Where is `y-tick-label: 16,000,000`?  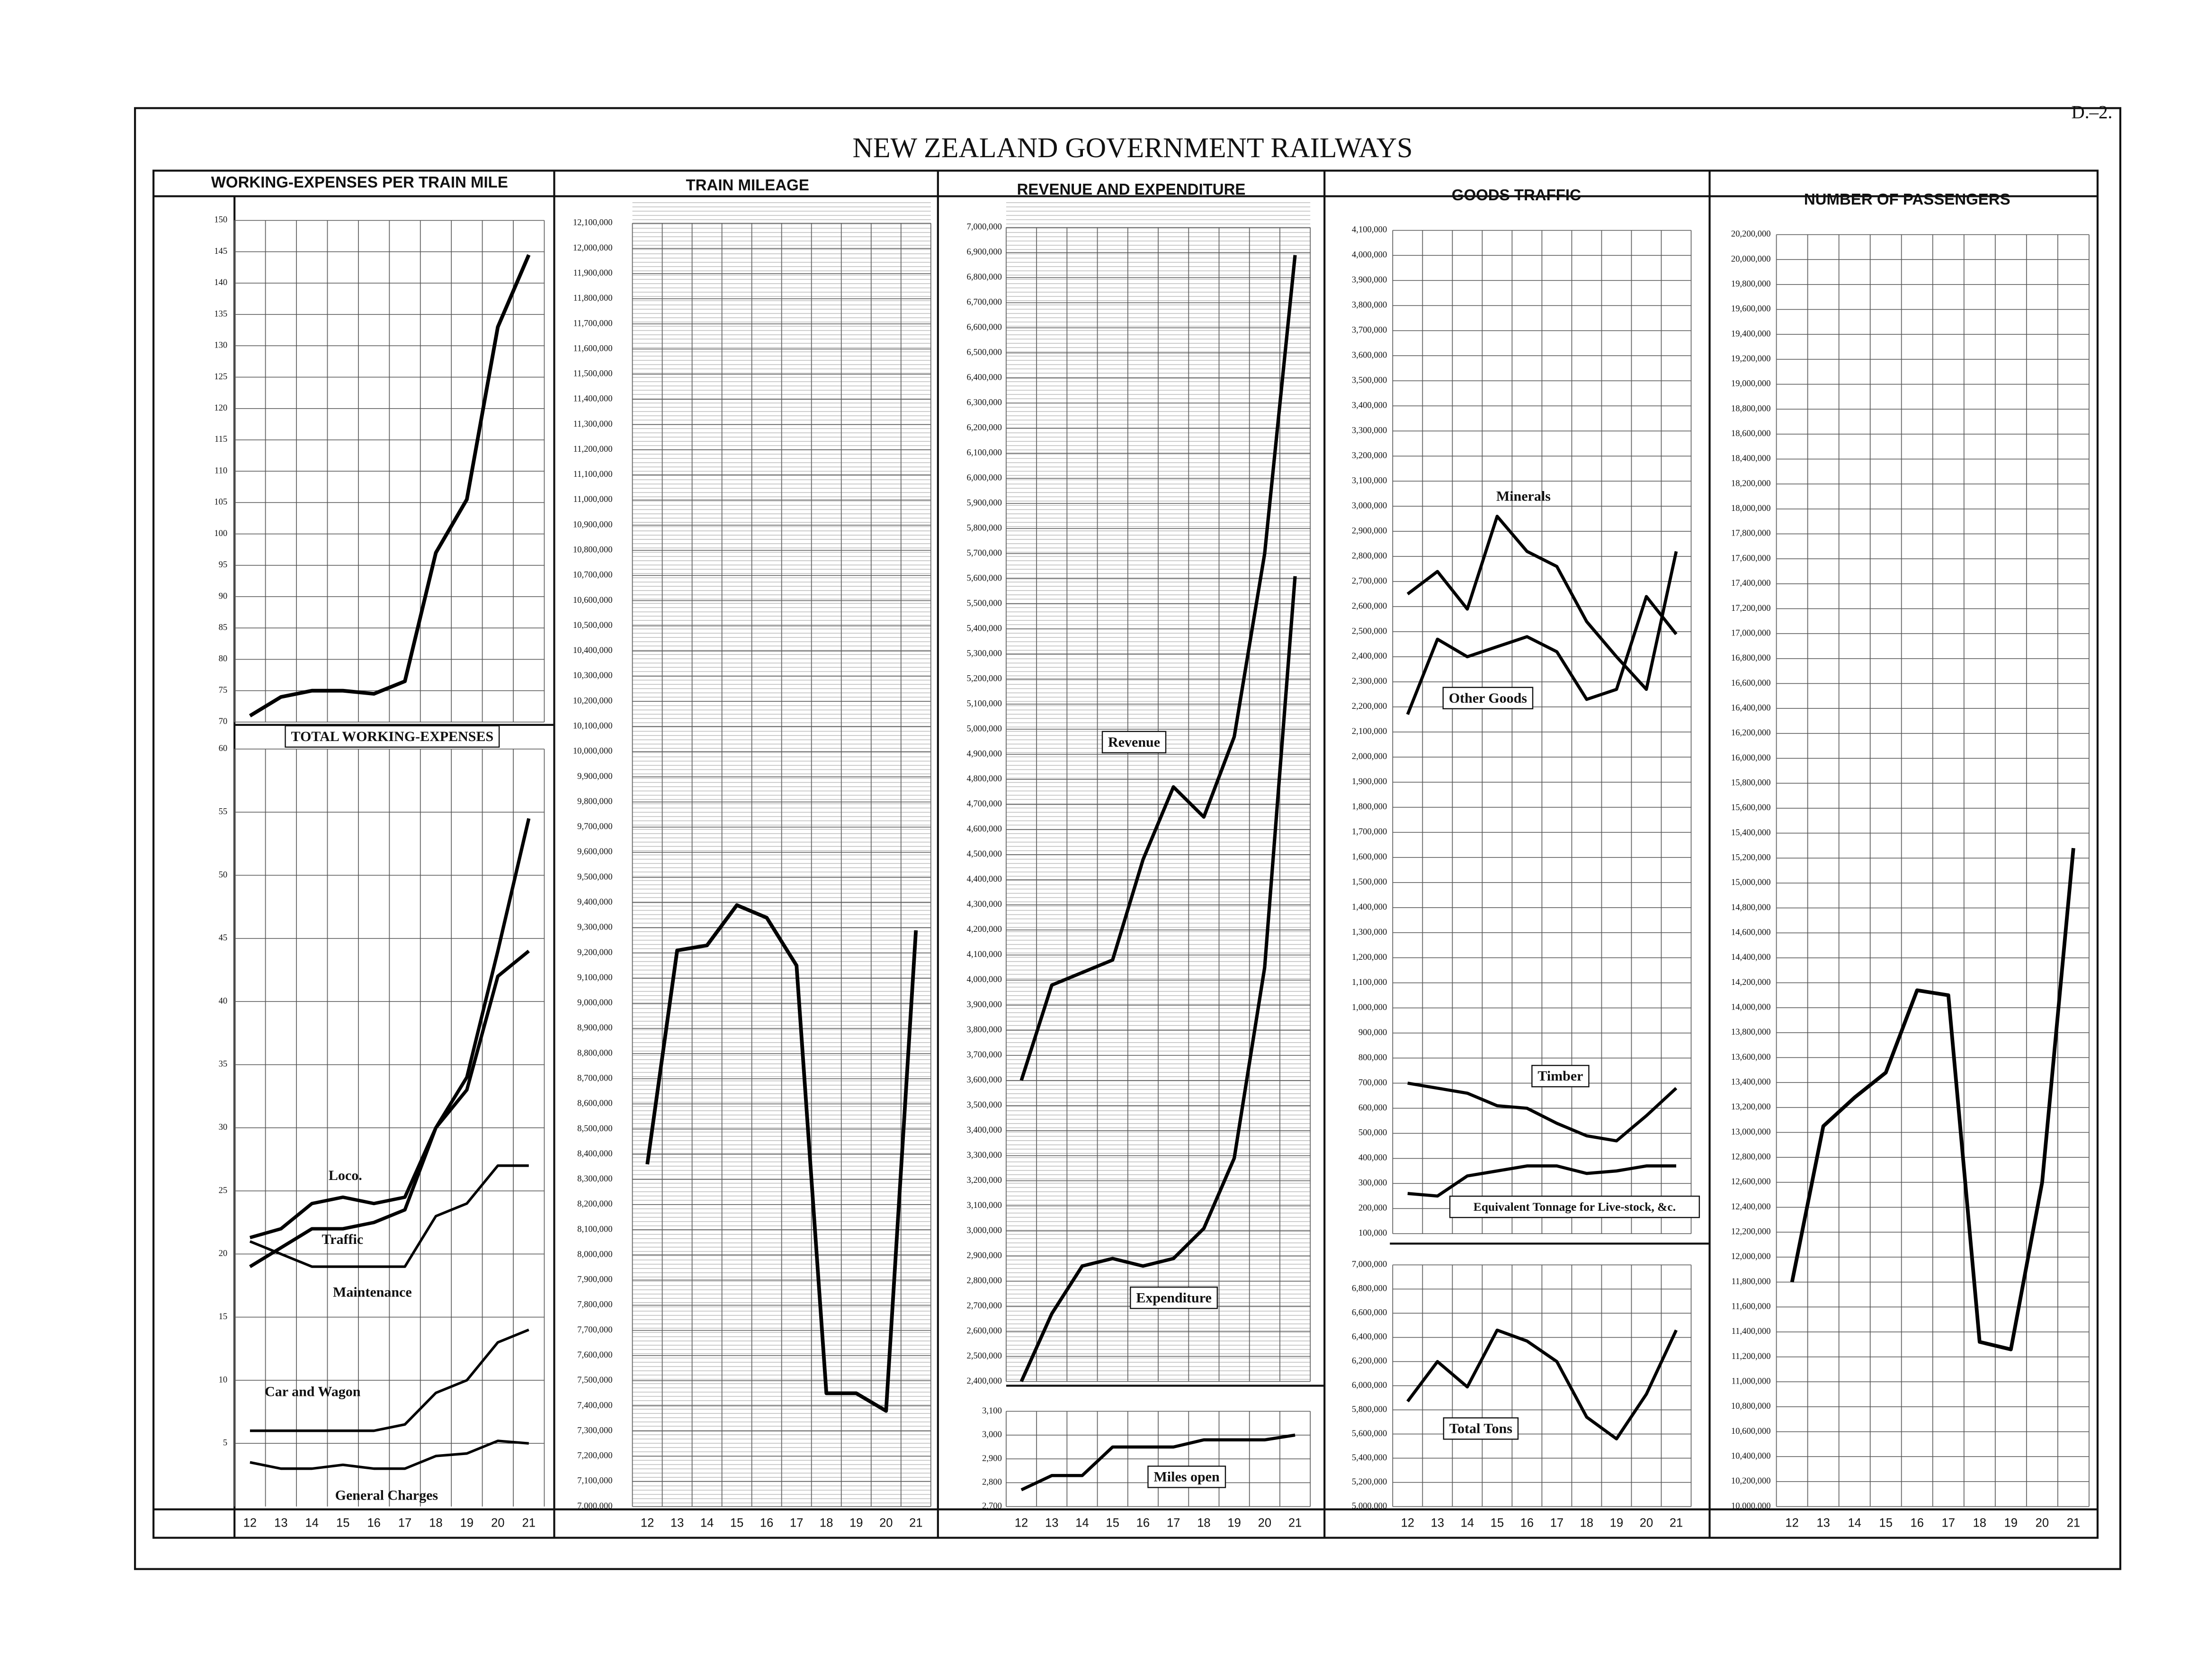
y-tick-label: 16,000,000 is located at coordinates (1751, 758).